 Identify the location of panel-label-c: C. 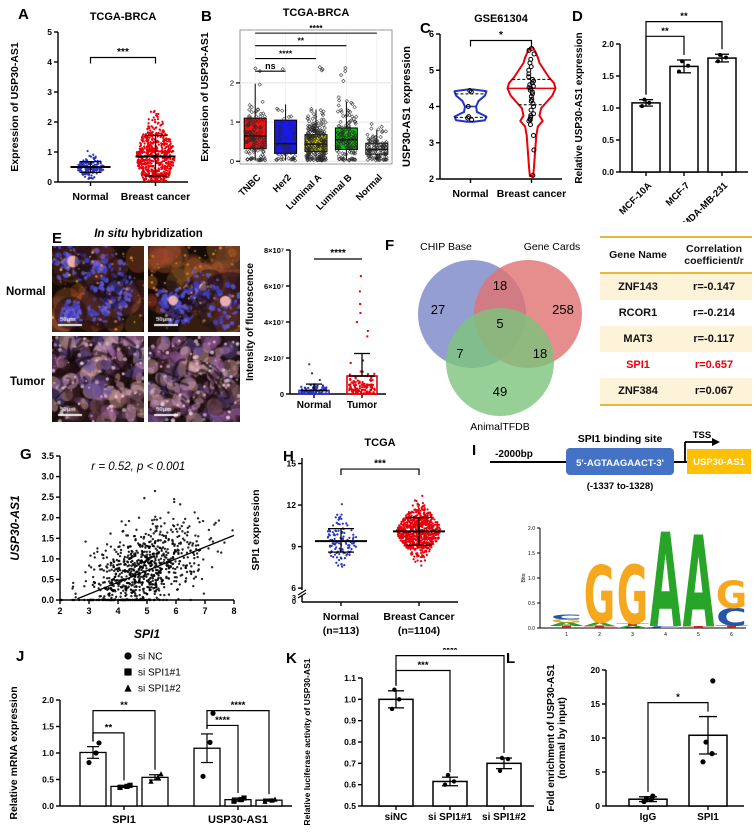
(425, 28).